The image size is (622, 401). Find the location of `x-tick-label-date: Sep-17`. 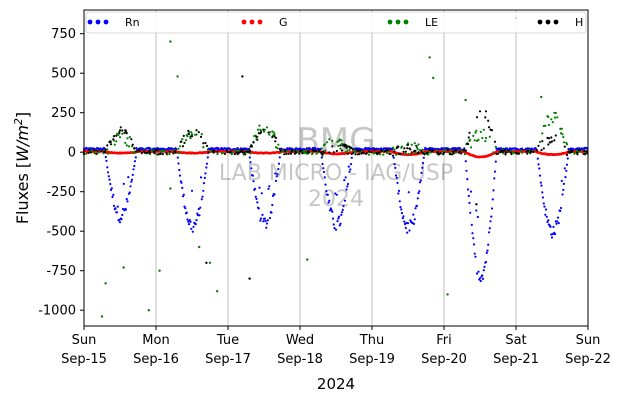

x-tick-label-date: Sep-17 is located at coordinates (228, 359).